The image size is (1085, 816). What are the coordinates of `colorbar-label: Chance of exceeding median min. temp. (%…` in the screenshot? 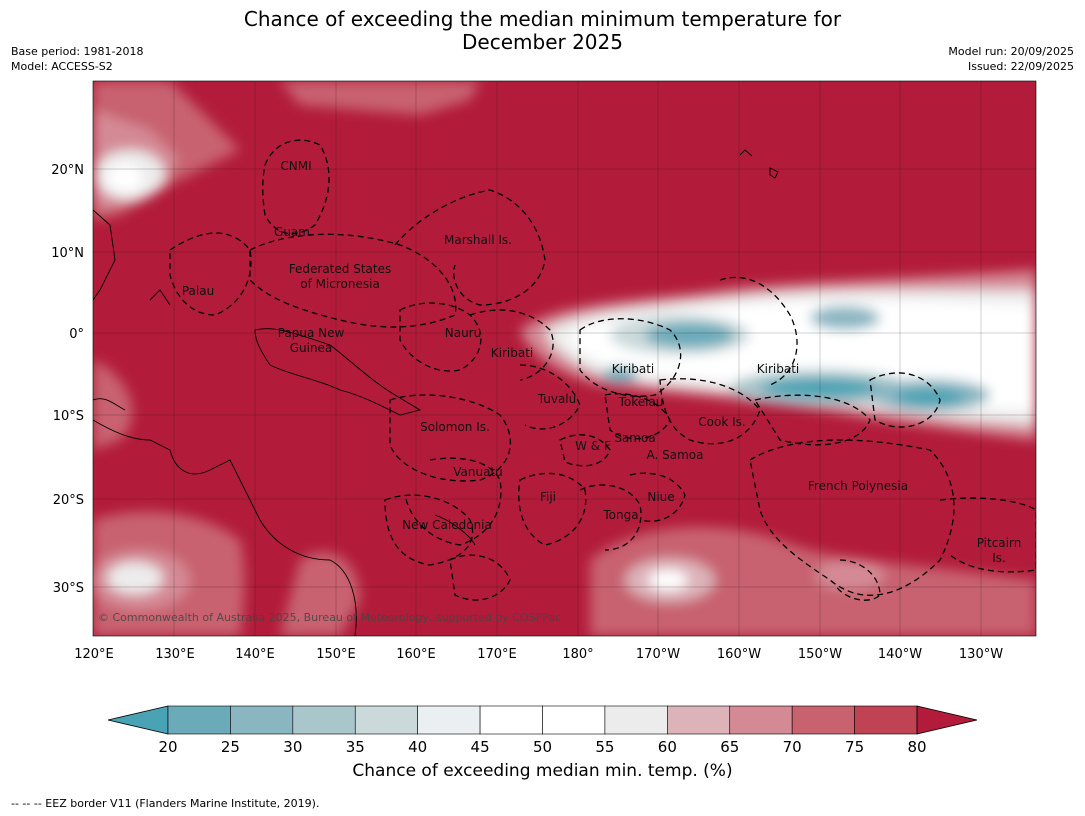 It's located at (542, 771).